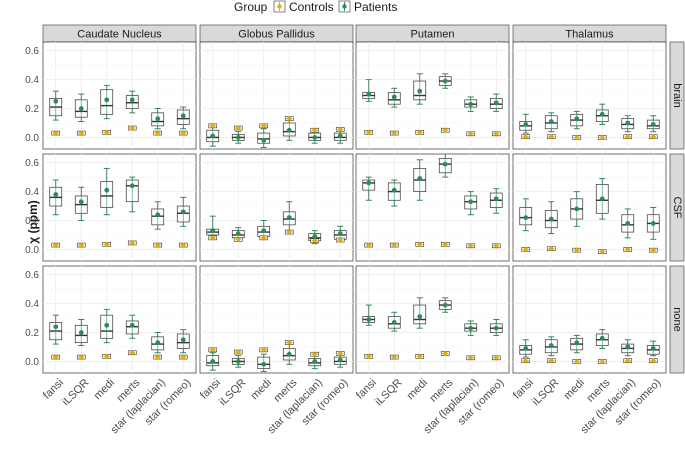  What do you see at coordinates (432, 319) in the screenshot?
I see `panel-putamen-none` at bounding box center [432, 319].